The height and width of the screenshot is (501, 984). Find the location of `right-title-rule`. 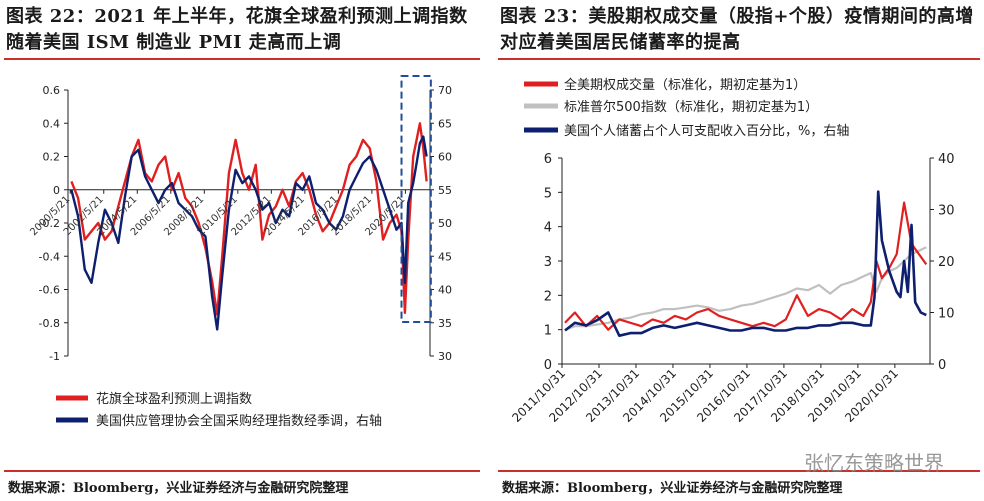

right-title-rule is located at coordinates (739, 59).